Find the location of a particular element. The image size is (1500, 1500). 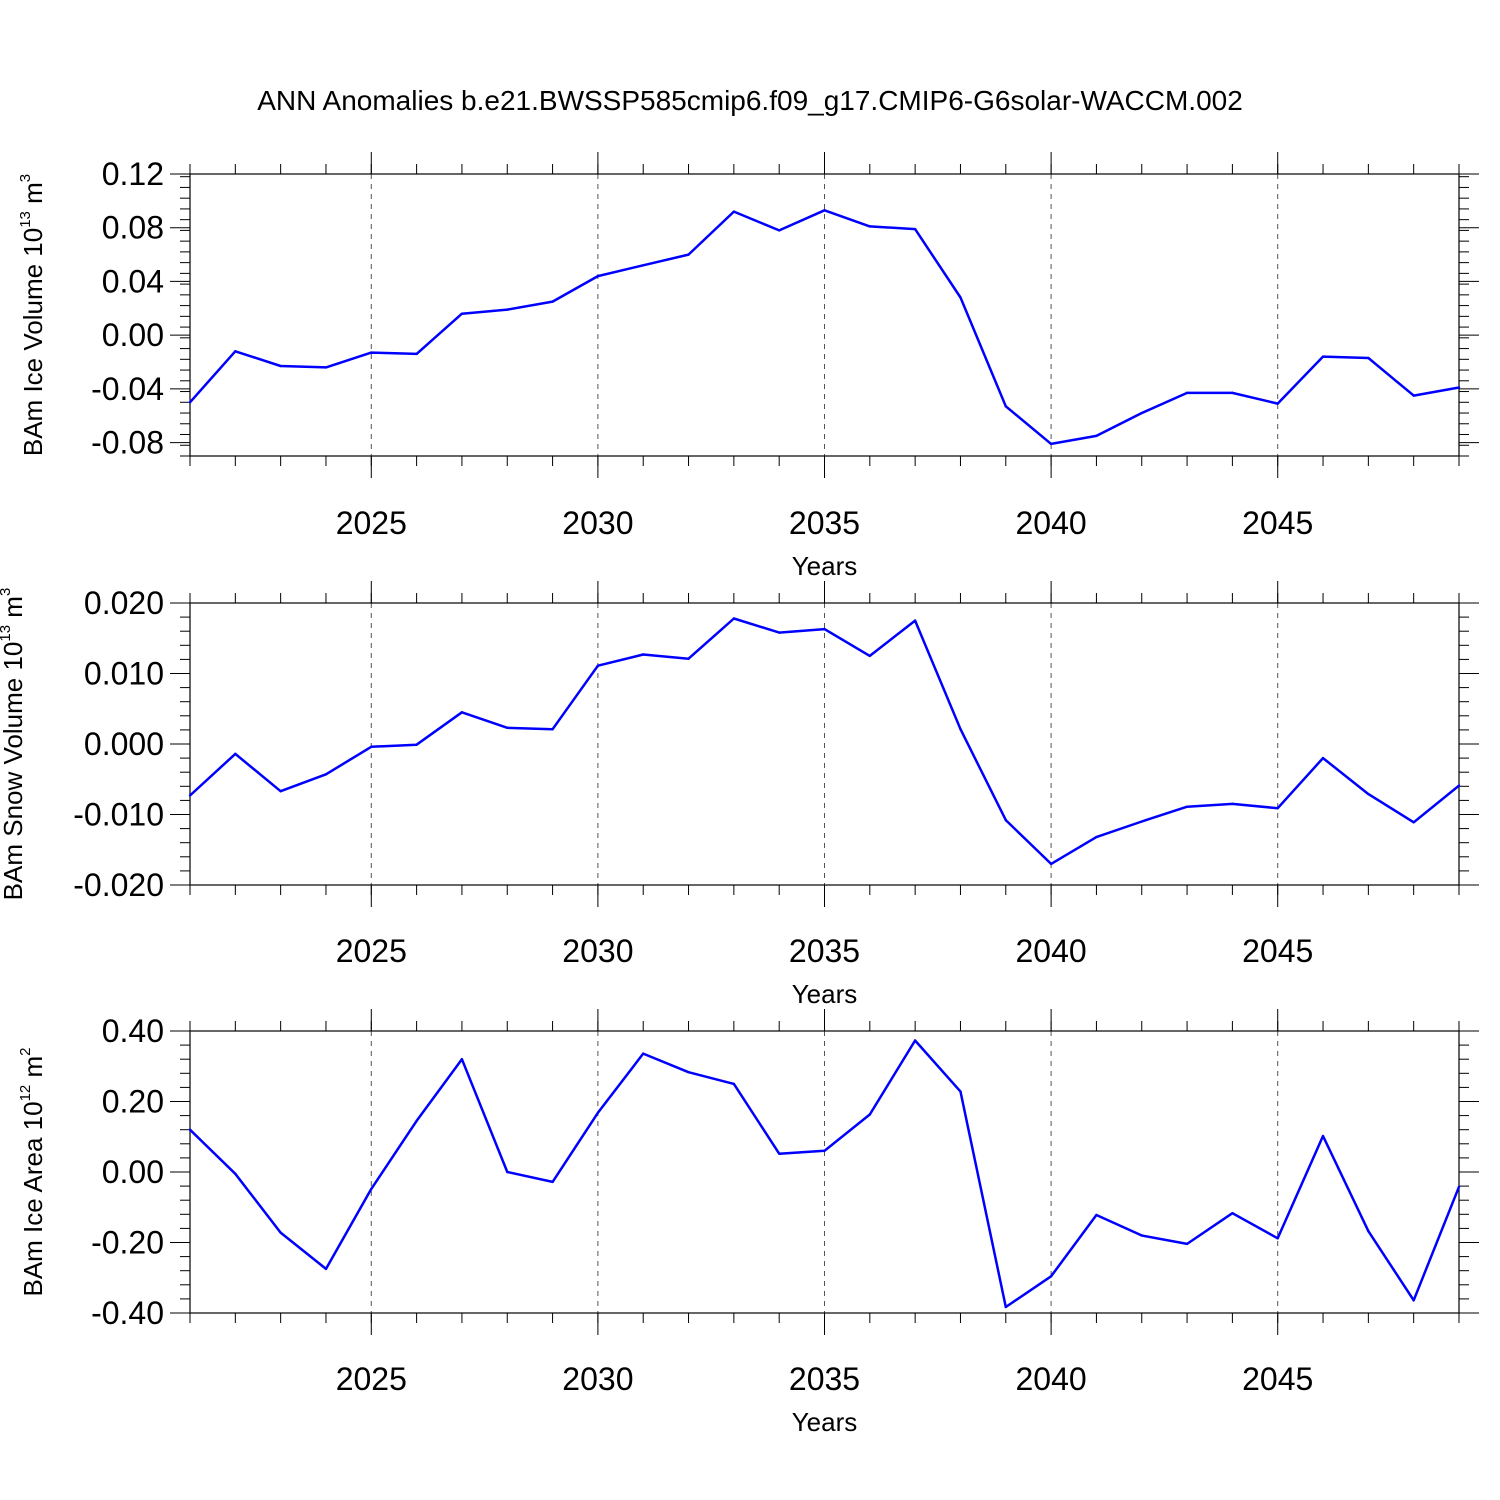

y-axis-label-main: BAm Ice Area 10 is located at coordinates (33, 1198).